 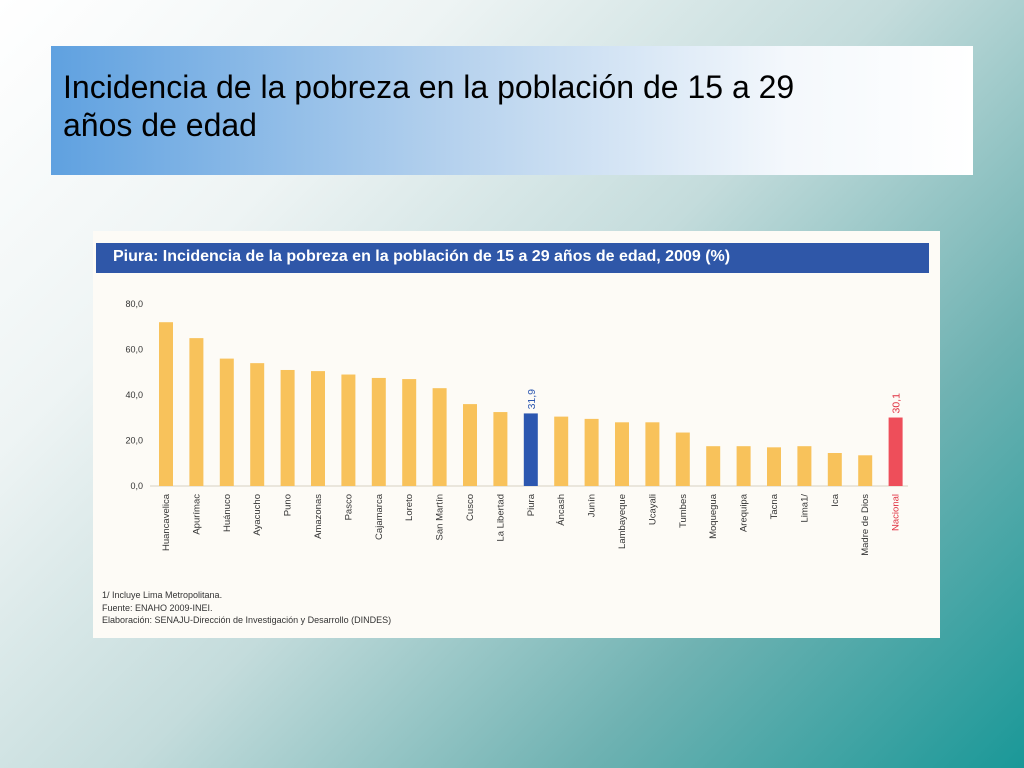 What do you see at coordinates (652, 509) in the screenshot?
I see `x-tick-label: Ucayali` at bounding box center [652, 509].